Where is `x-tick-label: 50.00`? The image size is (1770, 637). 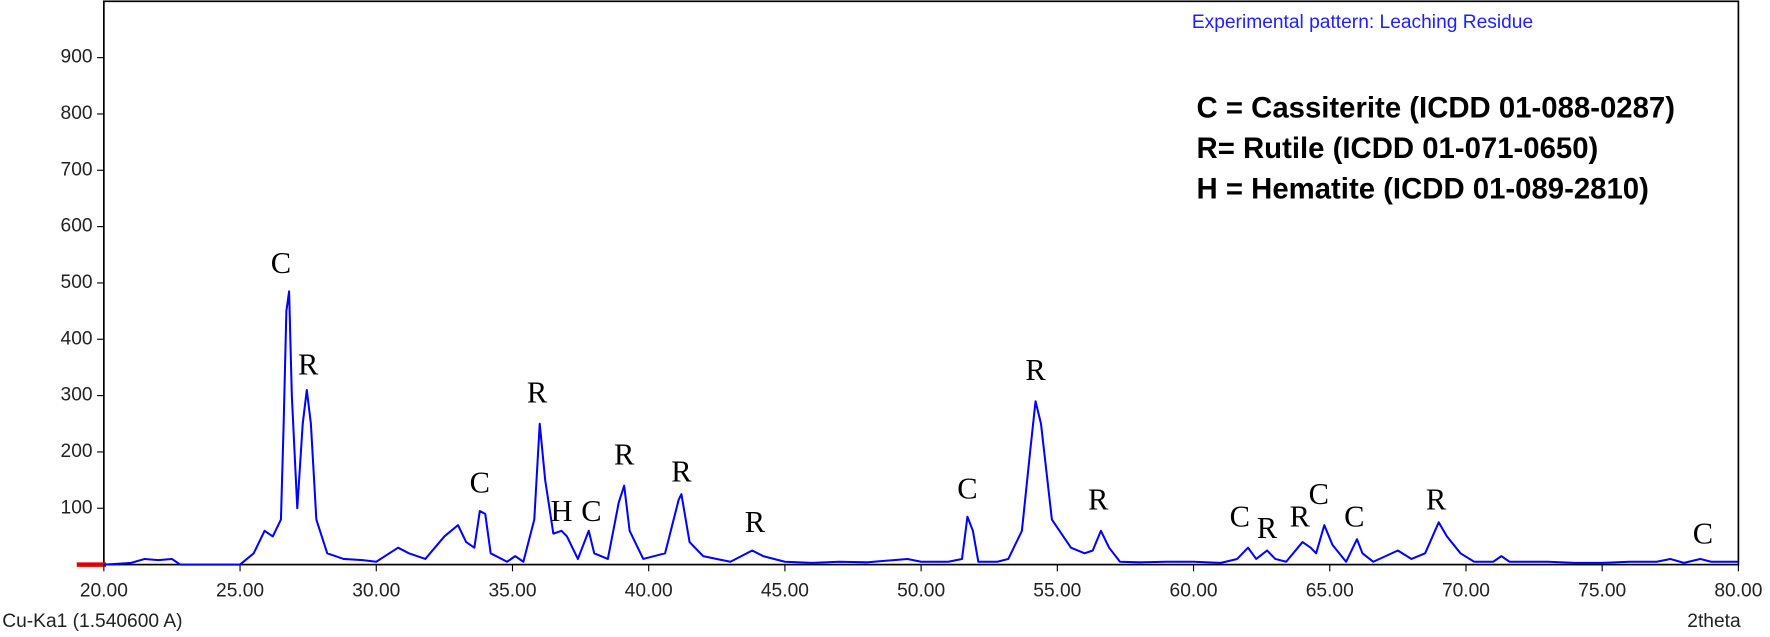
x-tick-label: 50.00 is located at coordinates (921, 591).